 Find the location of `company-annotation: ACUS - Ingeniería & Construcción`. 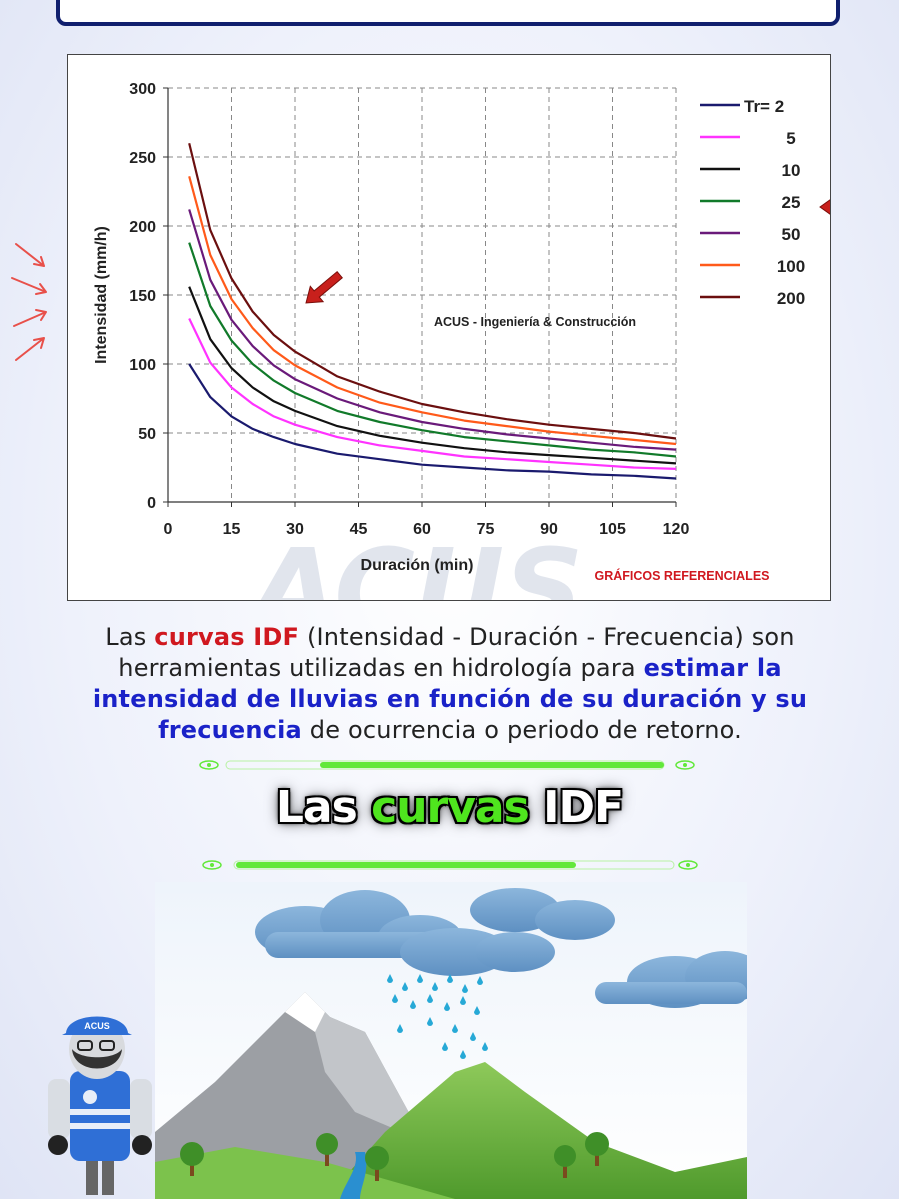

company-annotation: ACUS - Ingeniería & Construcción is located at coordinates (535, 322).